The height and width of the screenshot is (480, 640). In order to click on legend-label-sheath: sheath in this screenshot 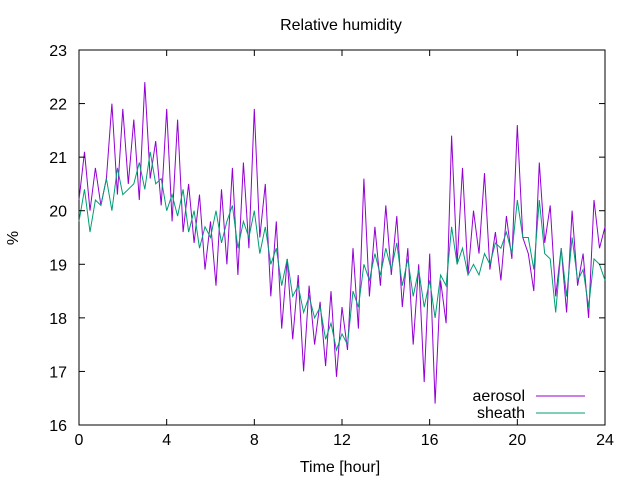, I will do `click(501, 413)`.